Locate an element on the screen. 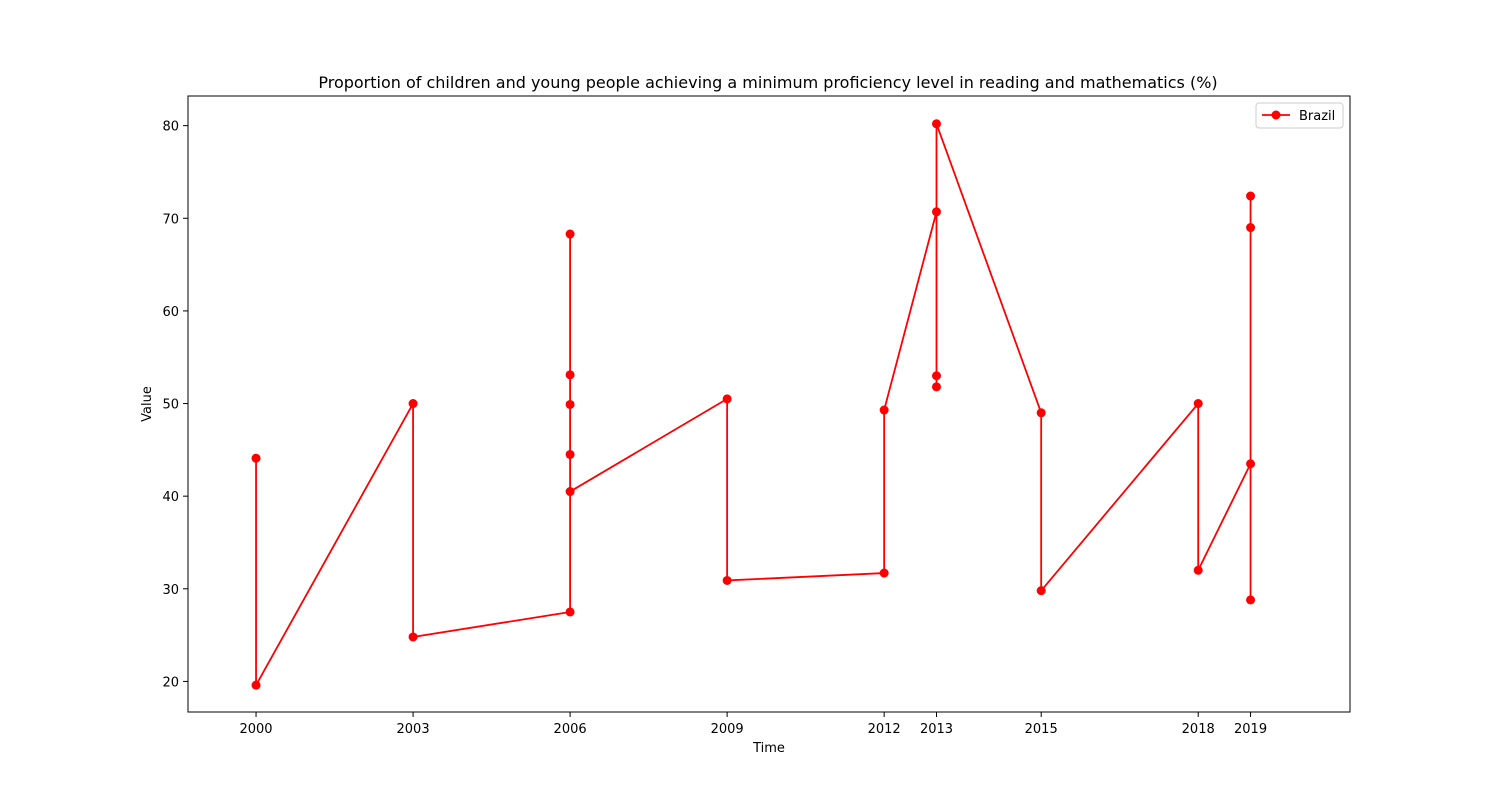 This screenshot has width=1500, height=800. y-tick-label: 80 is located at coordinates (170, 127).